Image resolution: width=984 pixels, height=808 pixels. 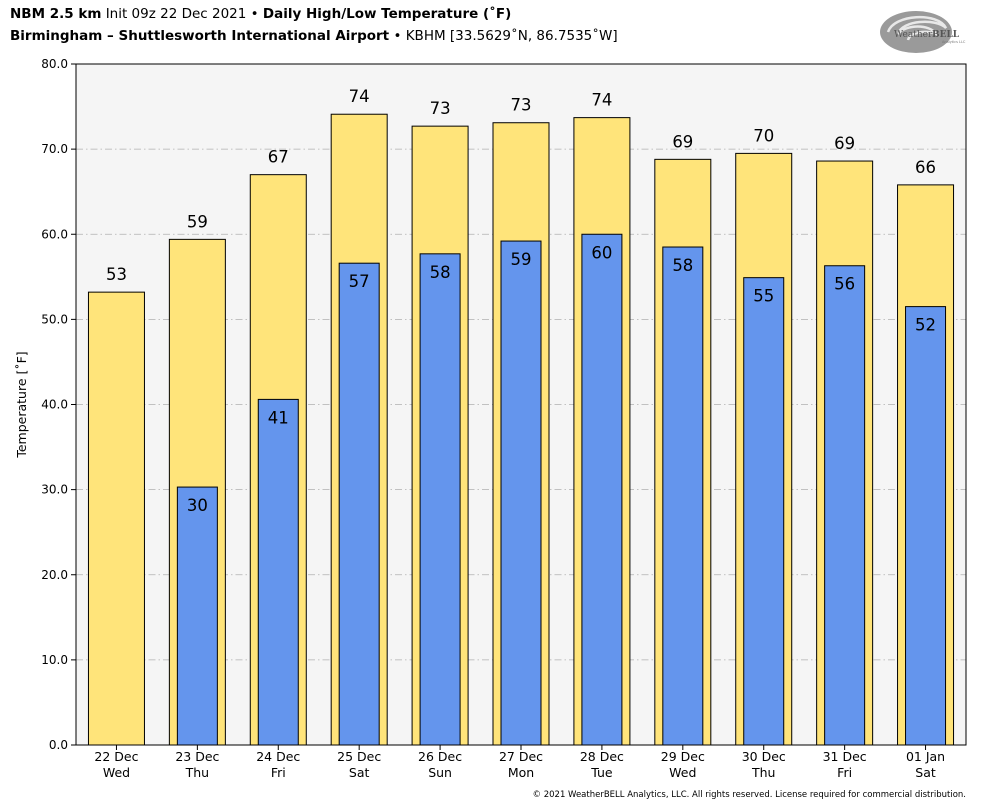 What do you see at coordinates (601, 772) in the screenshot?
I see `x-tick-day: Tue` at bounding box center [601, 772].